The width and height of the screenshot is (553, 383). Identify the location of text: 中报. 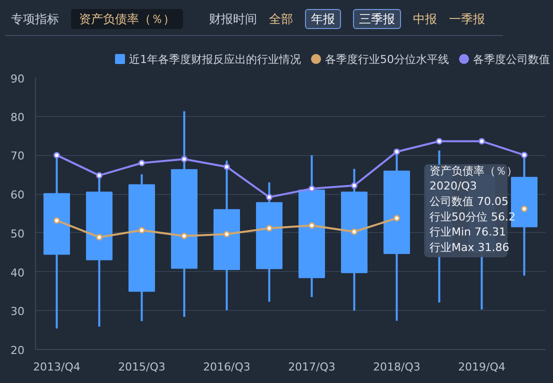
(425, 19).